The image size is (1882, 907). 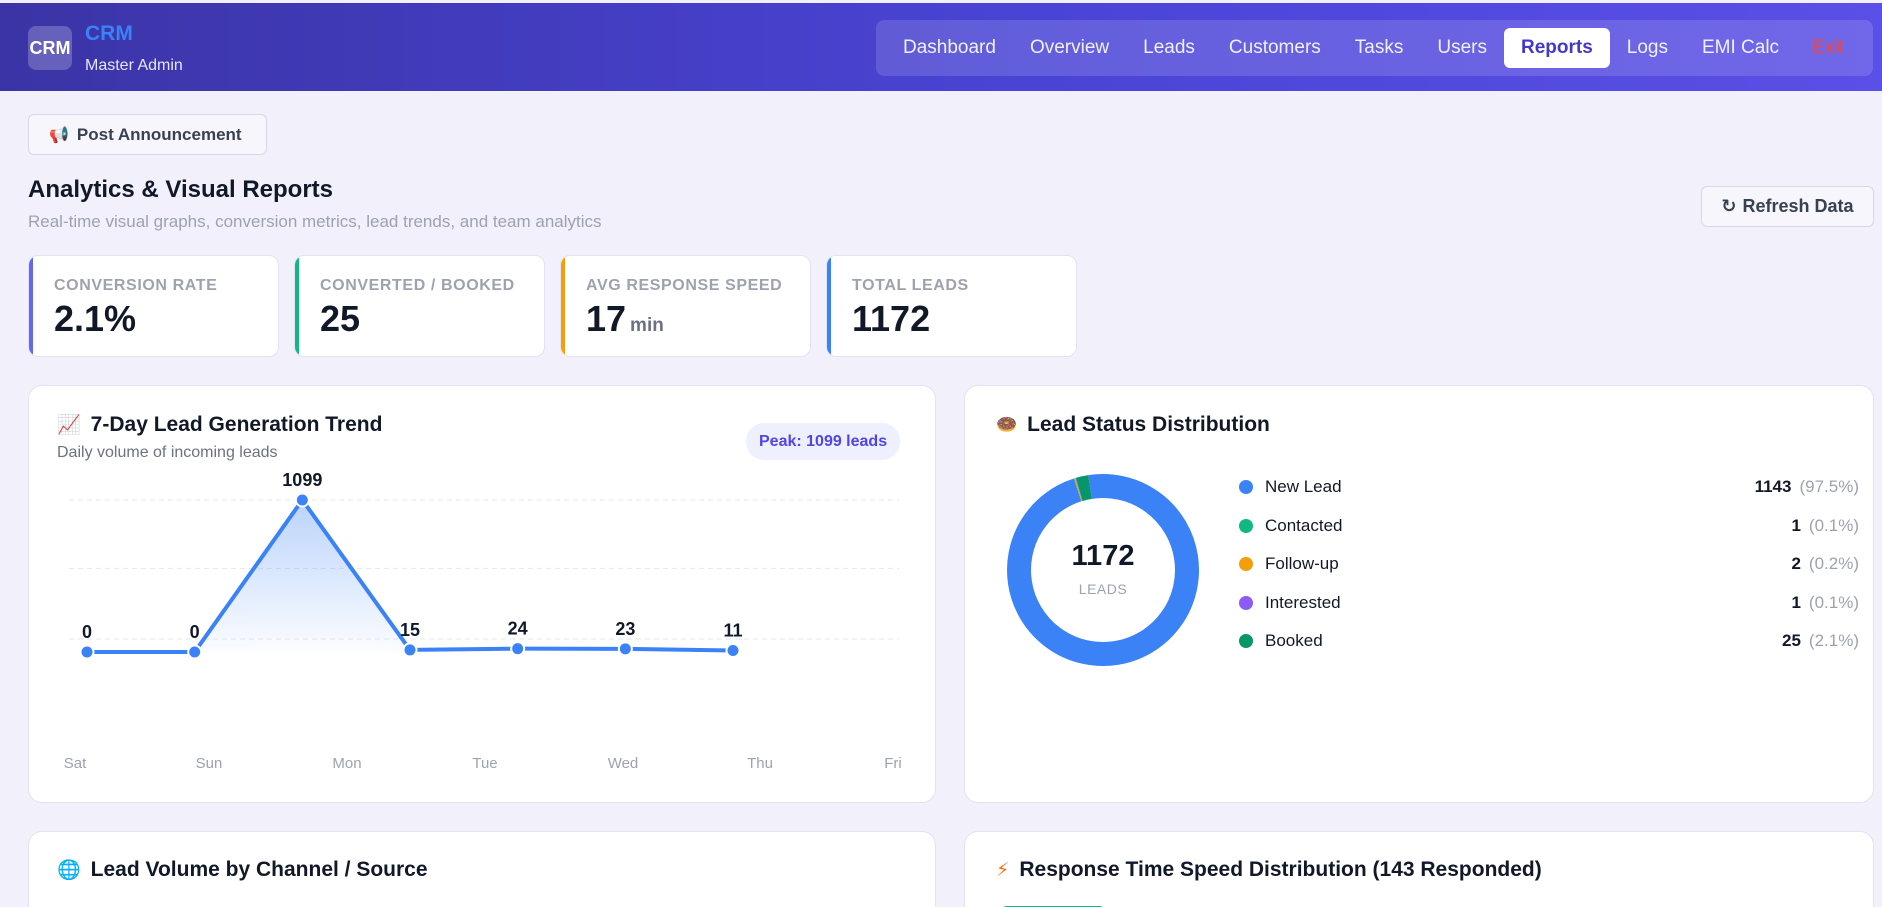 What do you see at coordinates (340, 318) in the screenshot?
I see `stat-value: 25` at bounding box center [340, 318].